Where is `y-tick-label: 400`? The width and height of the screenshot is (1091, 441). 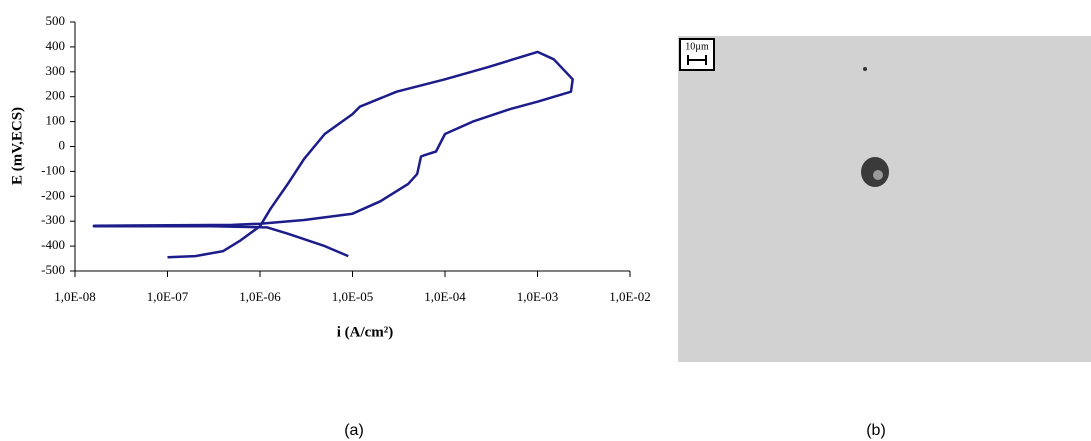
y-tick-label: 400 is located at coordinates (56, 45).